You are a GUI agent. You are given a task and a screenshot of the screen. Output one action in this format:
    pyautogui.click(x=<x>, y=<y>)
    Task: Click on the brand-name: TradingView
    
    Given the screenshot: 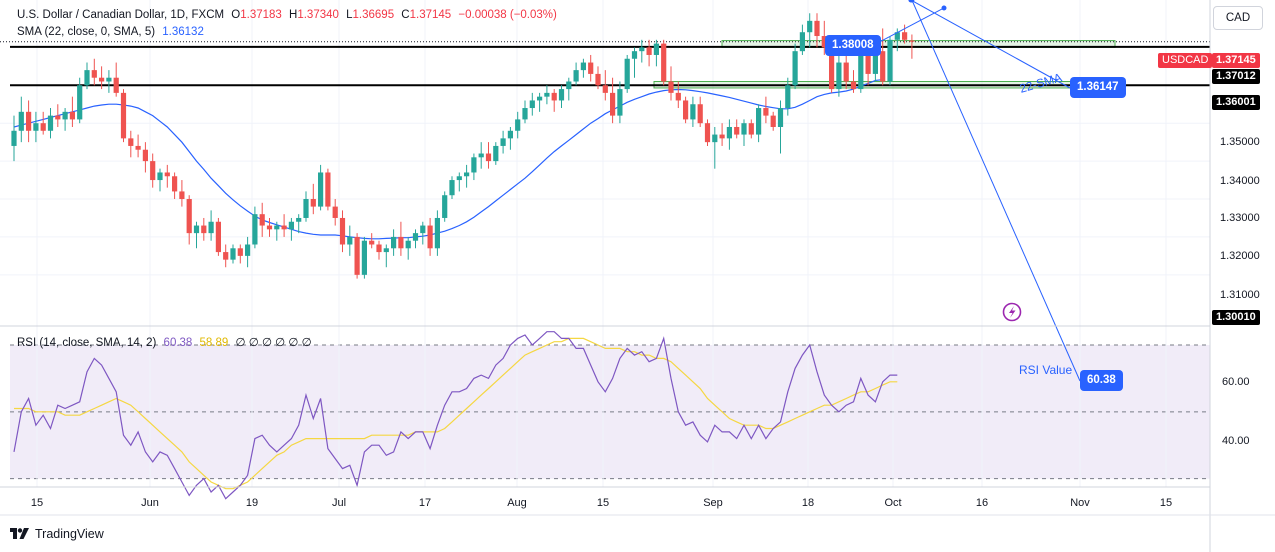 What is the action you would take?
    pyautogui.click(x=69, y=534)
    